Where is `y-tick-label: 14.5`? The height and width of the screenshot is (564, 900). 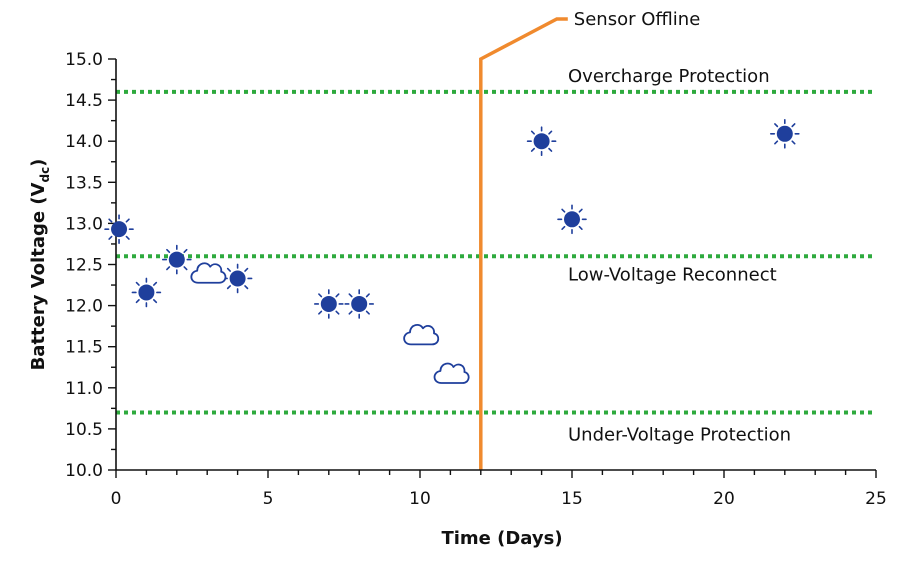 y-tick-label: 14.5 is located at coordinates (84, 101).